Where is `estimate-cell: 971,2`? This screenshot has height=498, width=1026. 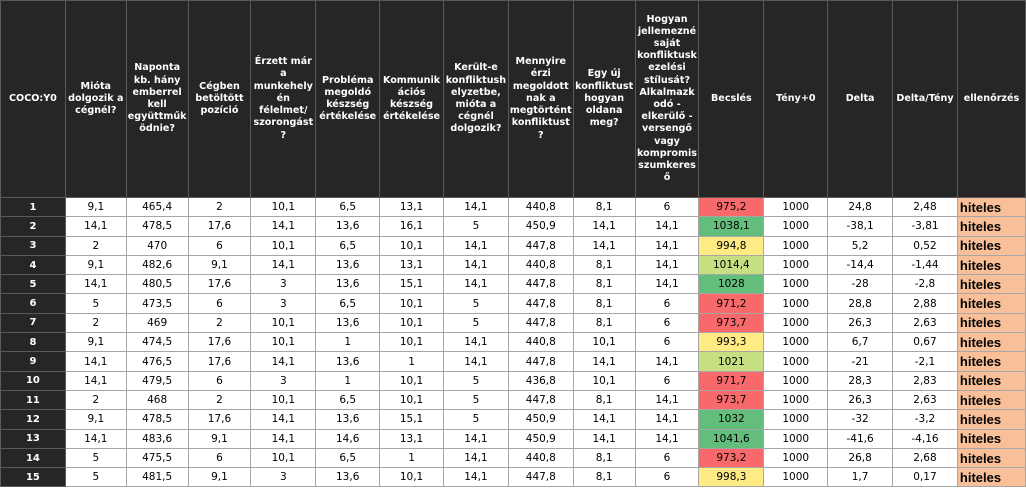 estimate-cell: 971,2 is located at coordinates (731, 303).